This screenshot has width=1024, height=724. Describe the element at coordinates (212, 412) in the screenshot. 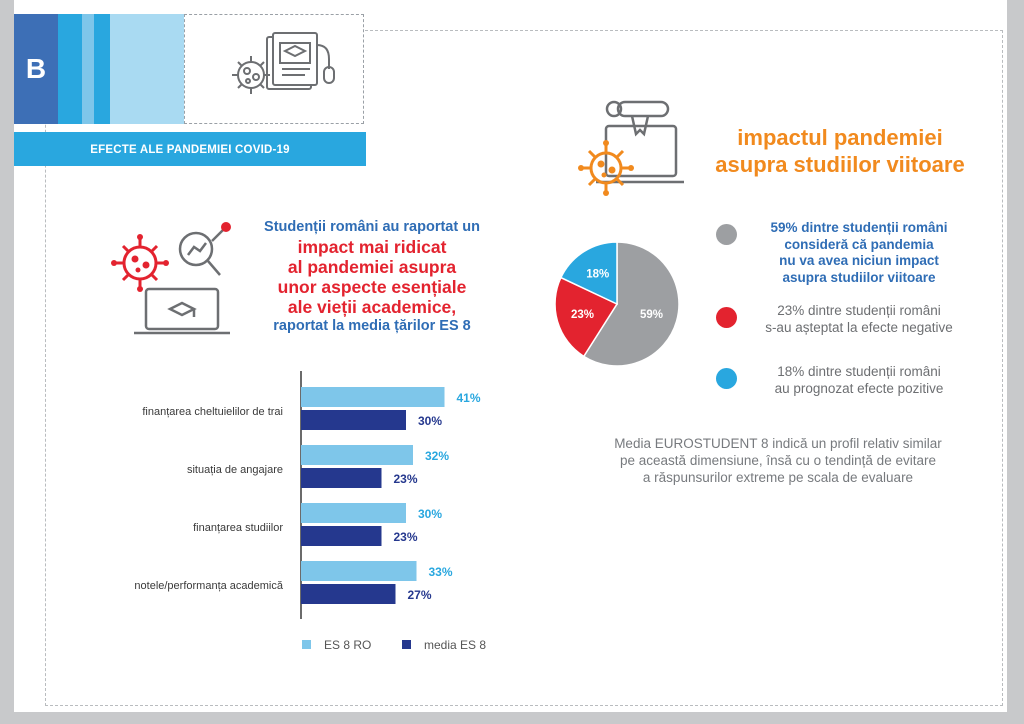

I see `bar-category-label: finanțarea cheltuielilor de trai` at that location.